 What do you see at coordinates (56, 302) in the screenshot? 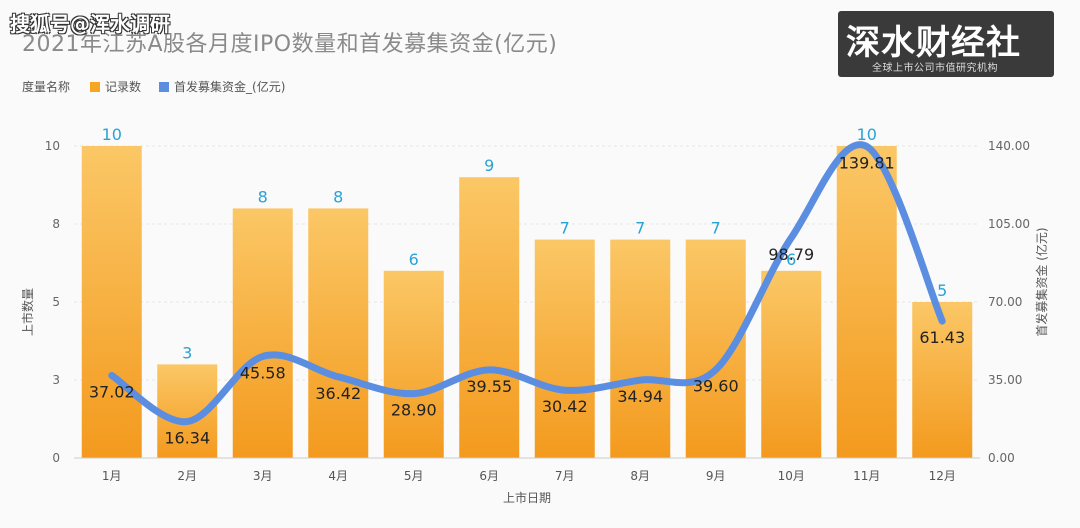
I see `left-tick-label: 5` at bounding box center [56, 302].